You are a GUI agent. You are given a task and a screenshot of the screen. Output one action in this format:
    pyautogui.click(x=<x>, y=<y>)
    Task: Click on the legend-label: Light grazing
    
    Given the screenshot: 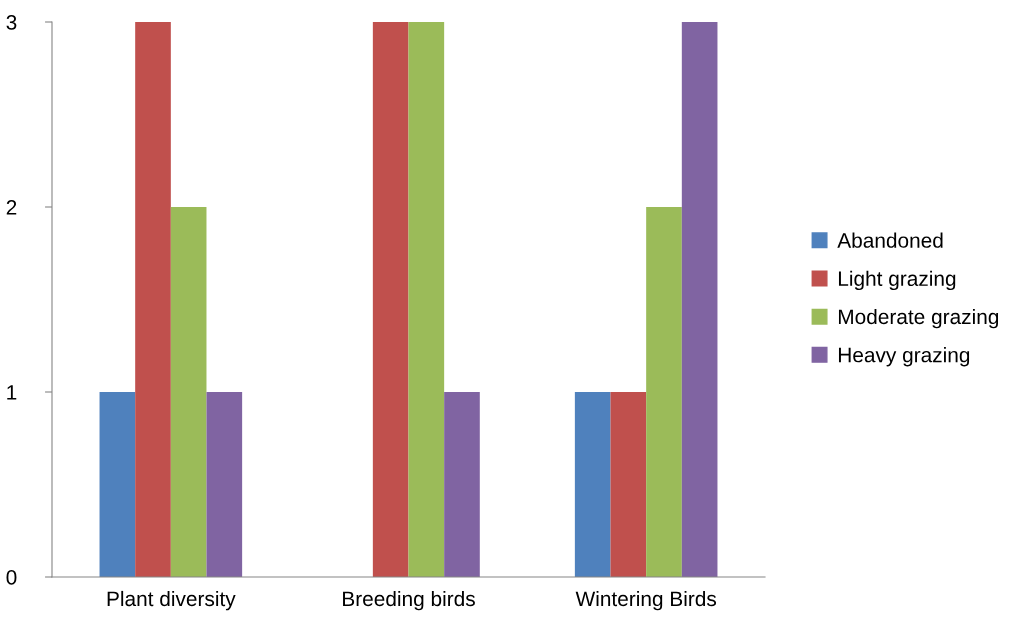 What is the action you would take?
    pyautogui.click(x=897, y=280)
    